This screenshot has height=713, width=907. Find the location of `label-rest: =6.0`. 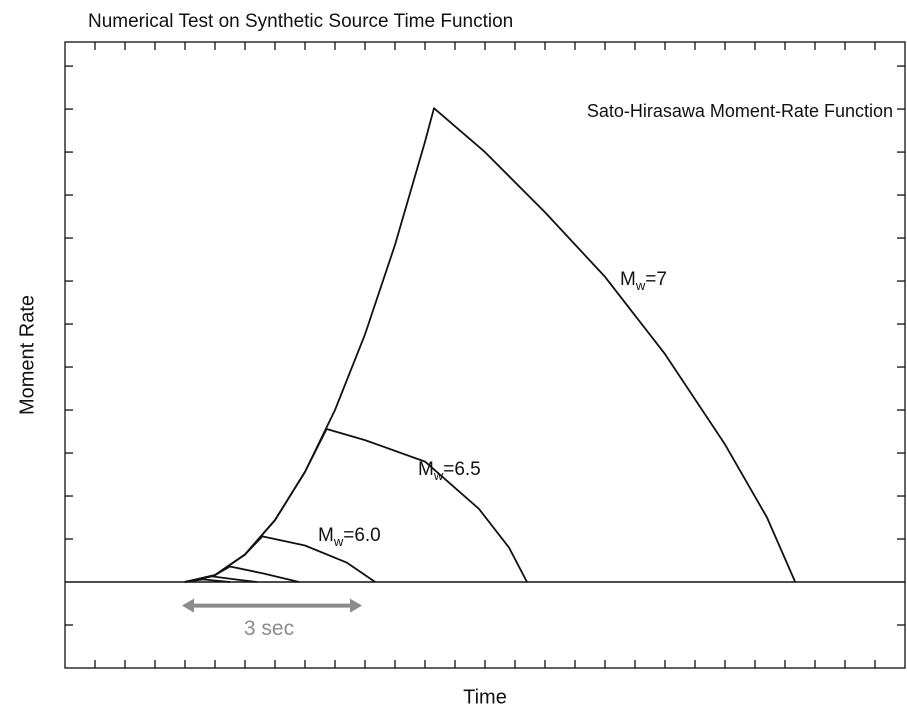

label-rest: =6.0 is located at coordinates (362, 535).